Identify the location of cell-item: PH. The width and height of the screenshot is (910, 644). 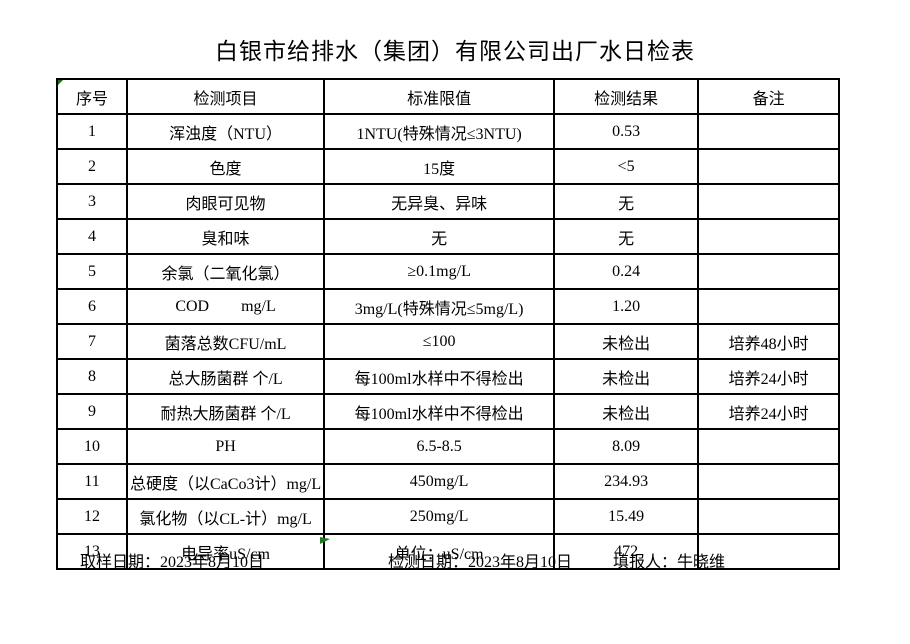
(225, 446).